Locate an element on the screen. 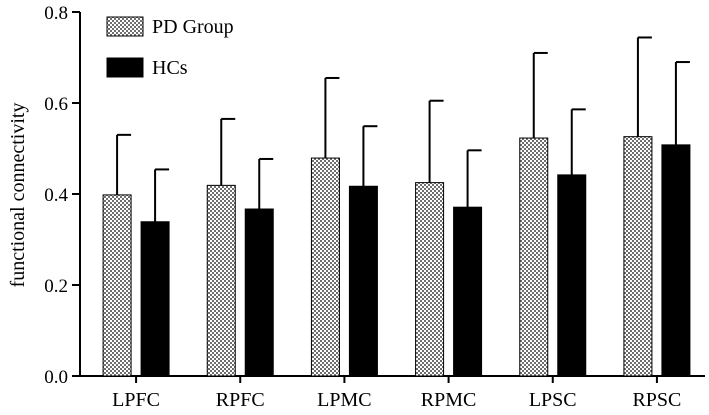  bar-pd-group-lpsc is located at coordinates (534, 257).